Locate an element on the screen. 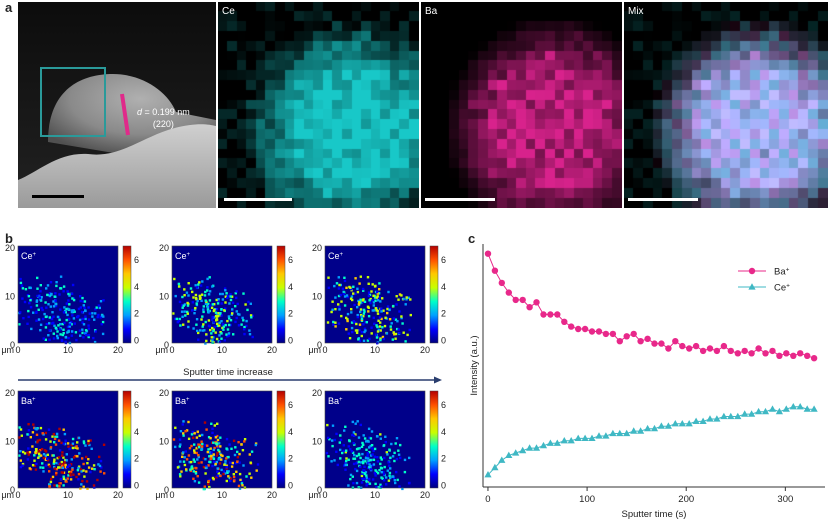 This screenshot has width=831, height=520. sputter-arrow-label: Sputter time increase is located at coordinates (228, 372).